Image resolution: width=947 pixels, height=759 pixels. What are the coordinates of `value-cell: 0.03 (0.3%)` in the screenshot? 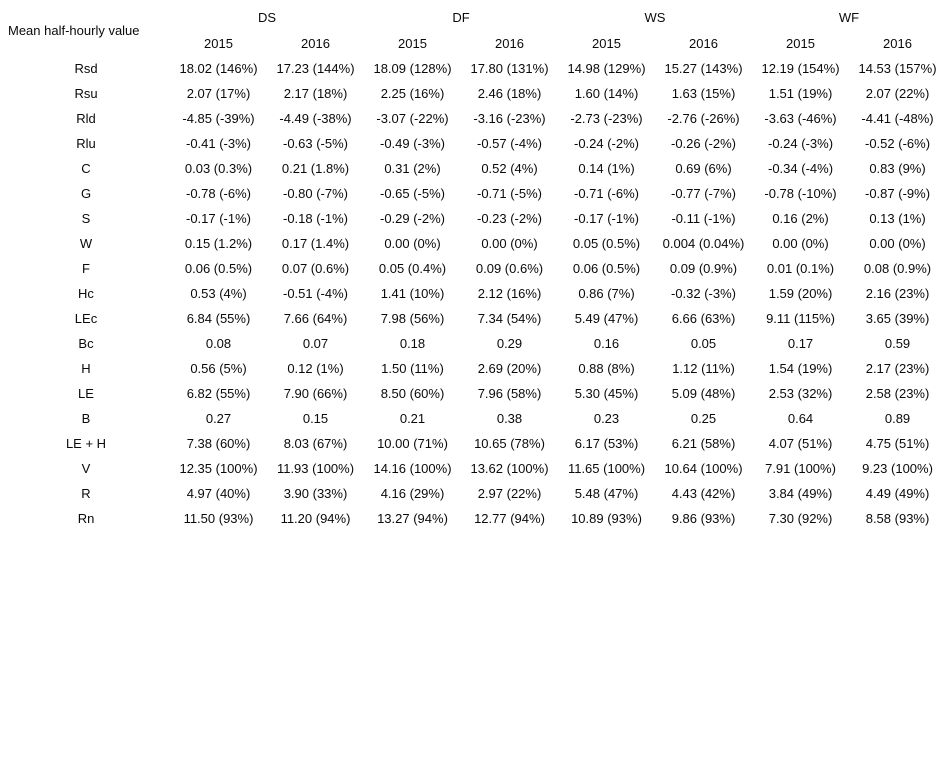 It's located at (218, 168).